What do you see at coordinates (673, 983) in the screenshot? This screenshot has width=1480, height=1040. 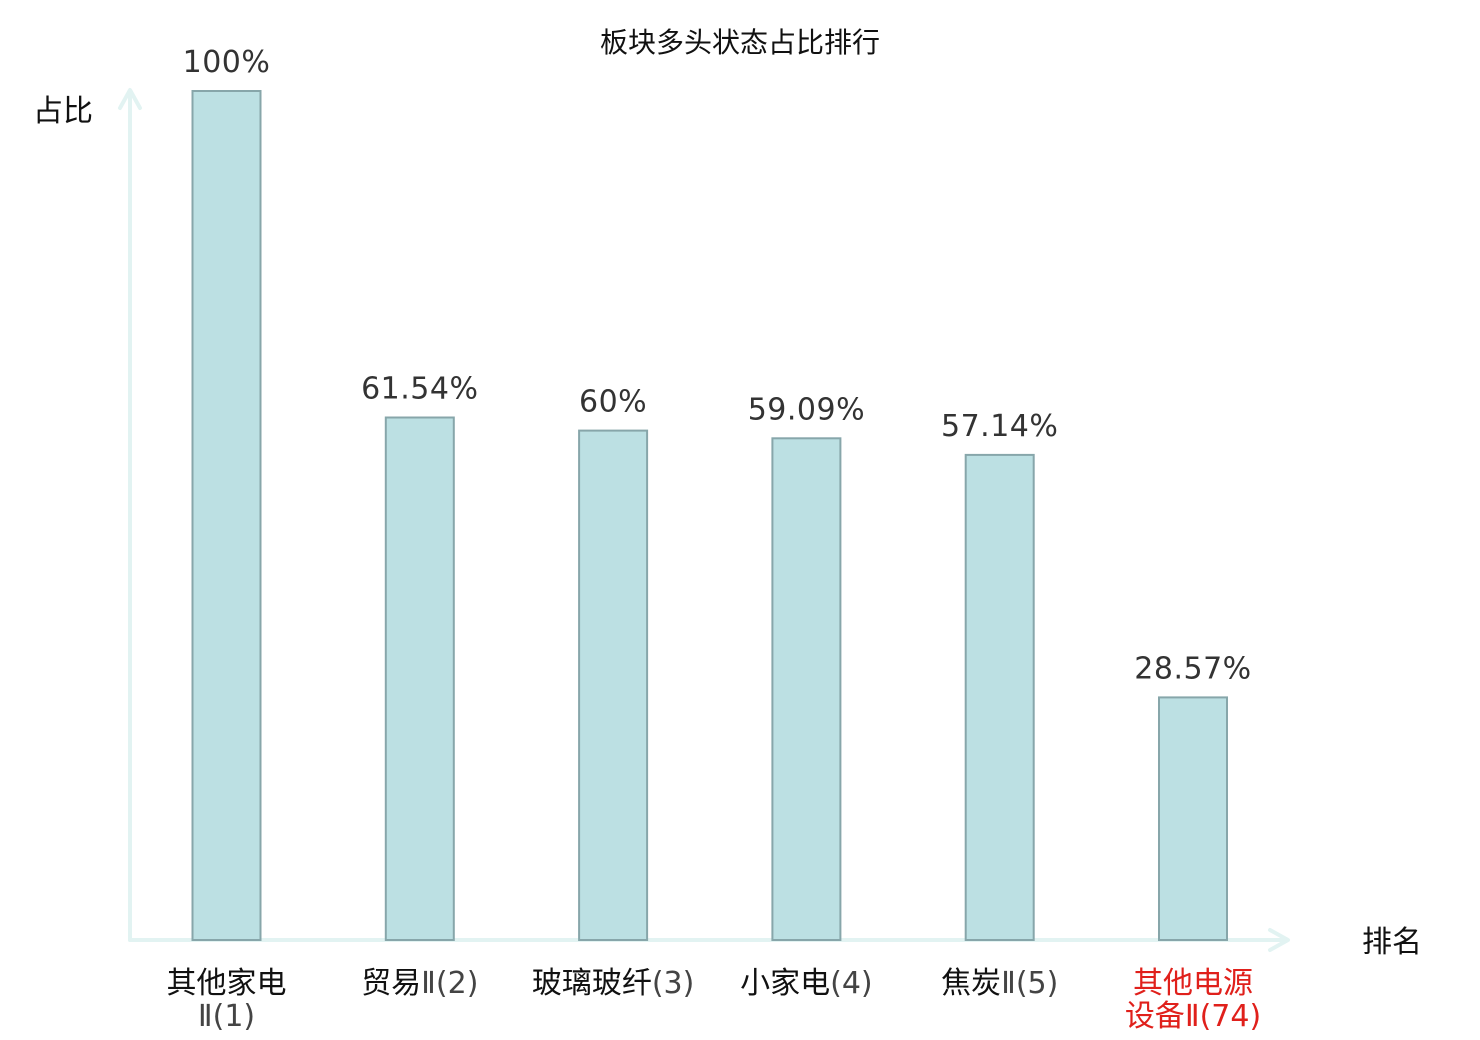 I see `category-rank-text: (3)` at bounding box center [673, 983].